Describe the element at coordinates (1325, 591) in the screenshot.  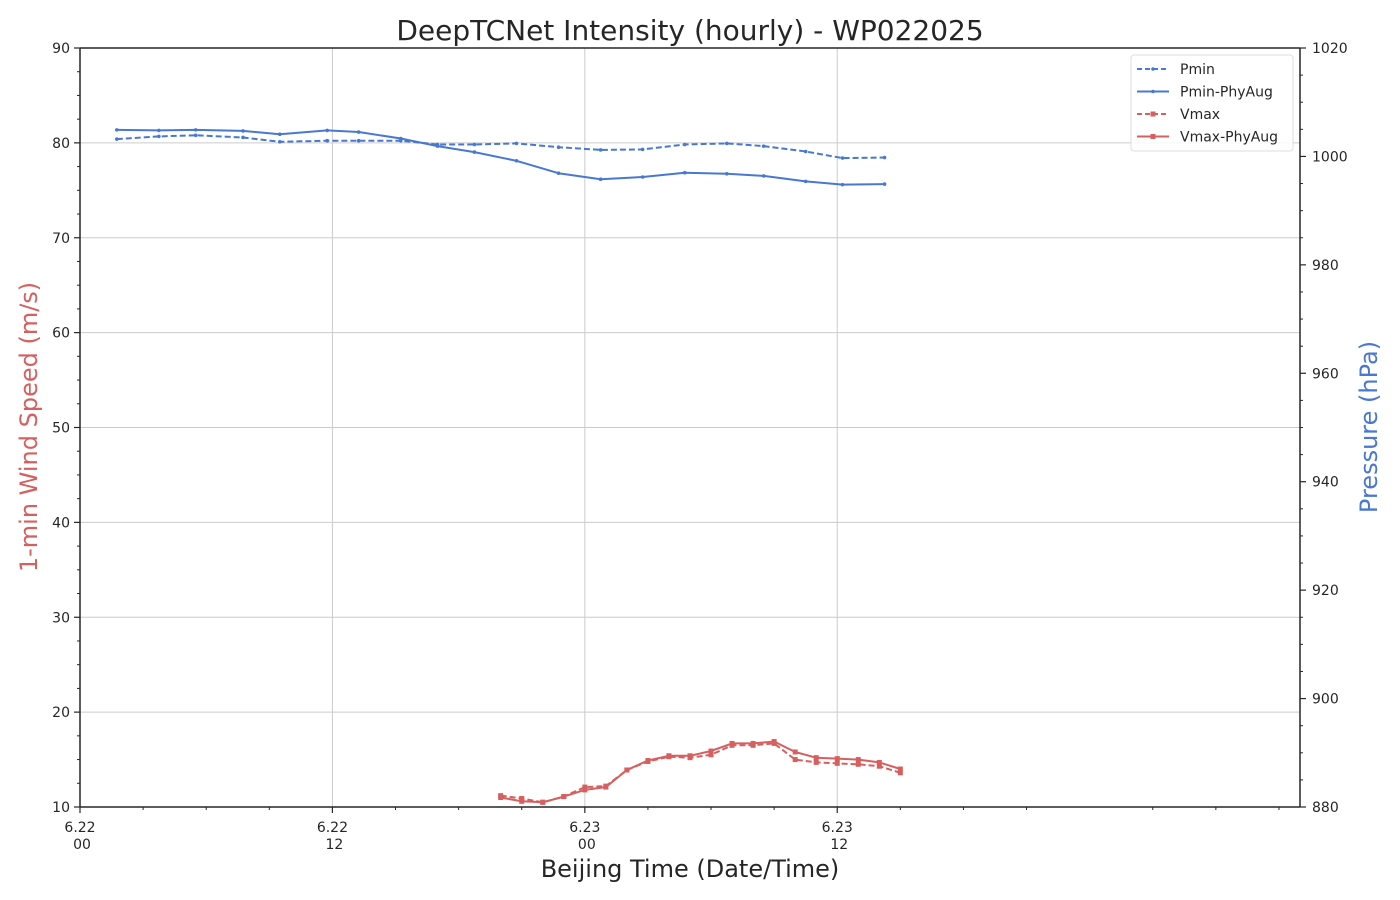
I see `y-right-tick-label: 920` at that location.